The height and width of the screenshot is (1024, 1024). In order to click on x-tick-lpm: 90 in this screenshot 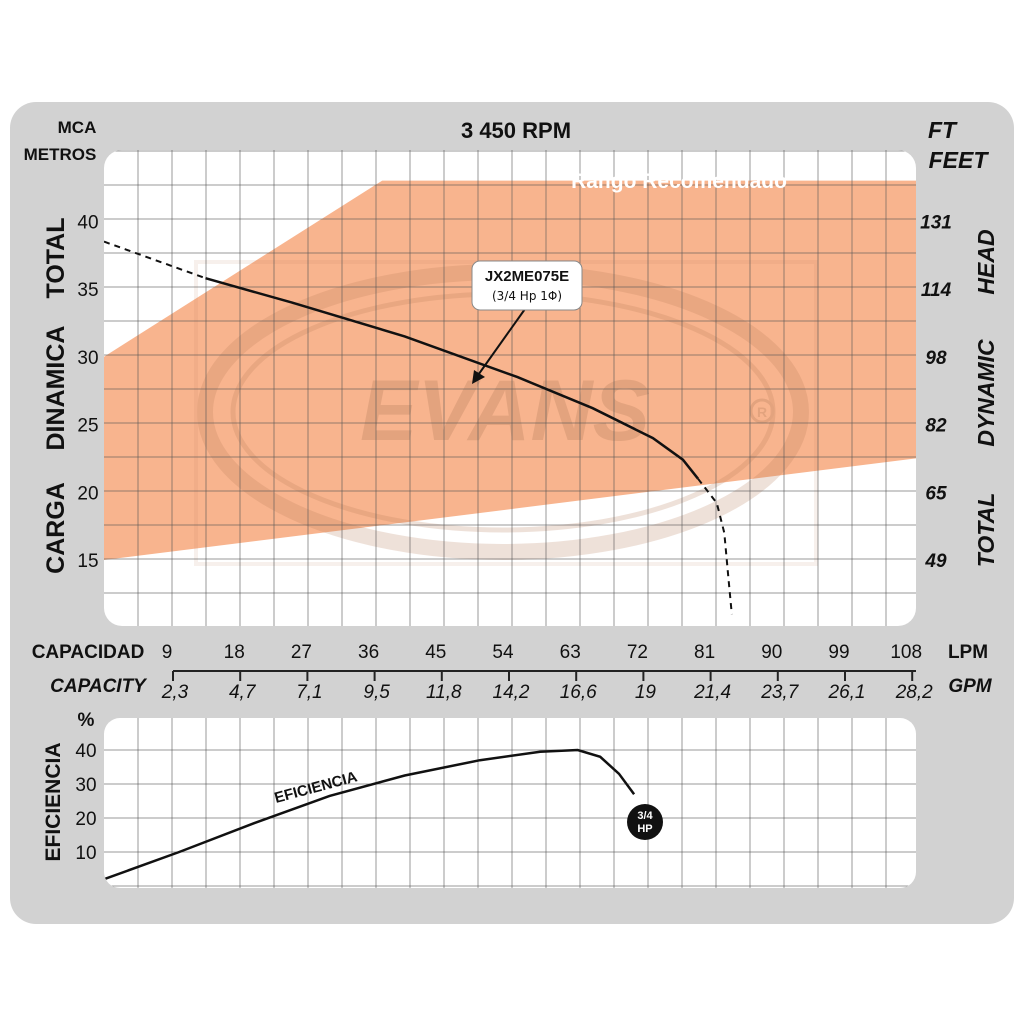, I will do `click(771, 652)`.